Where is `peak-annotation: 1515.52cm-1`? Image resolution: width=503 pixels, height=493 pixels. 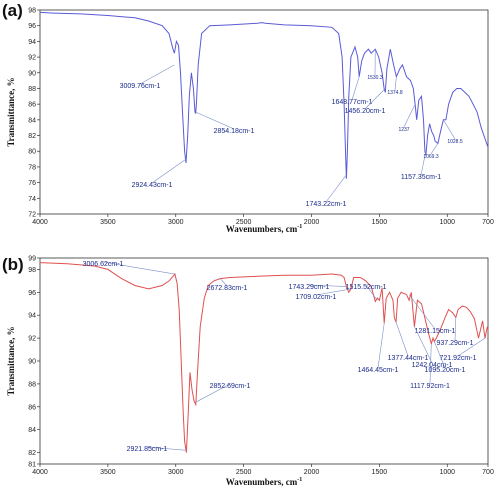
peak-annotation: 1515.52cm-1 is located at coordinates (366, 287).